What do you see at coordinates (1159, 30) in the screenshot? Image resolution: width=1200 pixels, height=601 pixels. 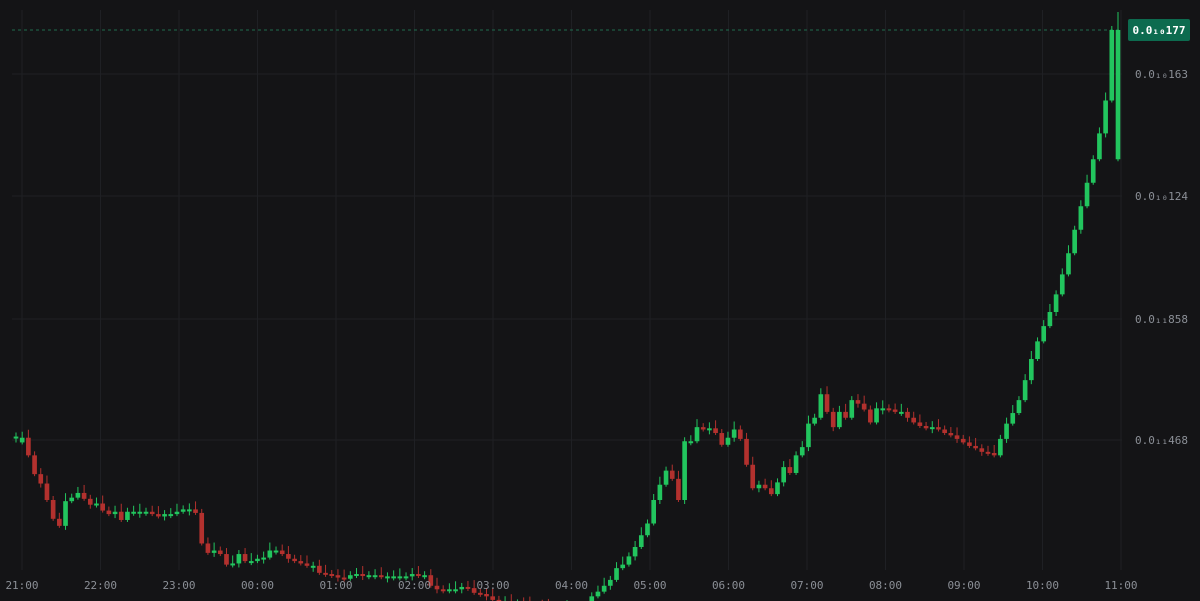 I see `last-price-badge: 0.0₁₀177` at bounding box center [1159, 30].